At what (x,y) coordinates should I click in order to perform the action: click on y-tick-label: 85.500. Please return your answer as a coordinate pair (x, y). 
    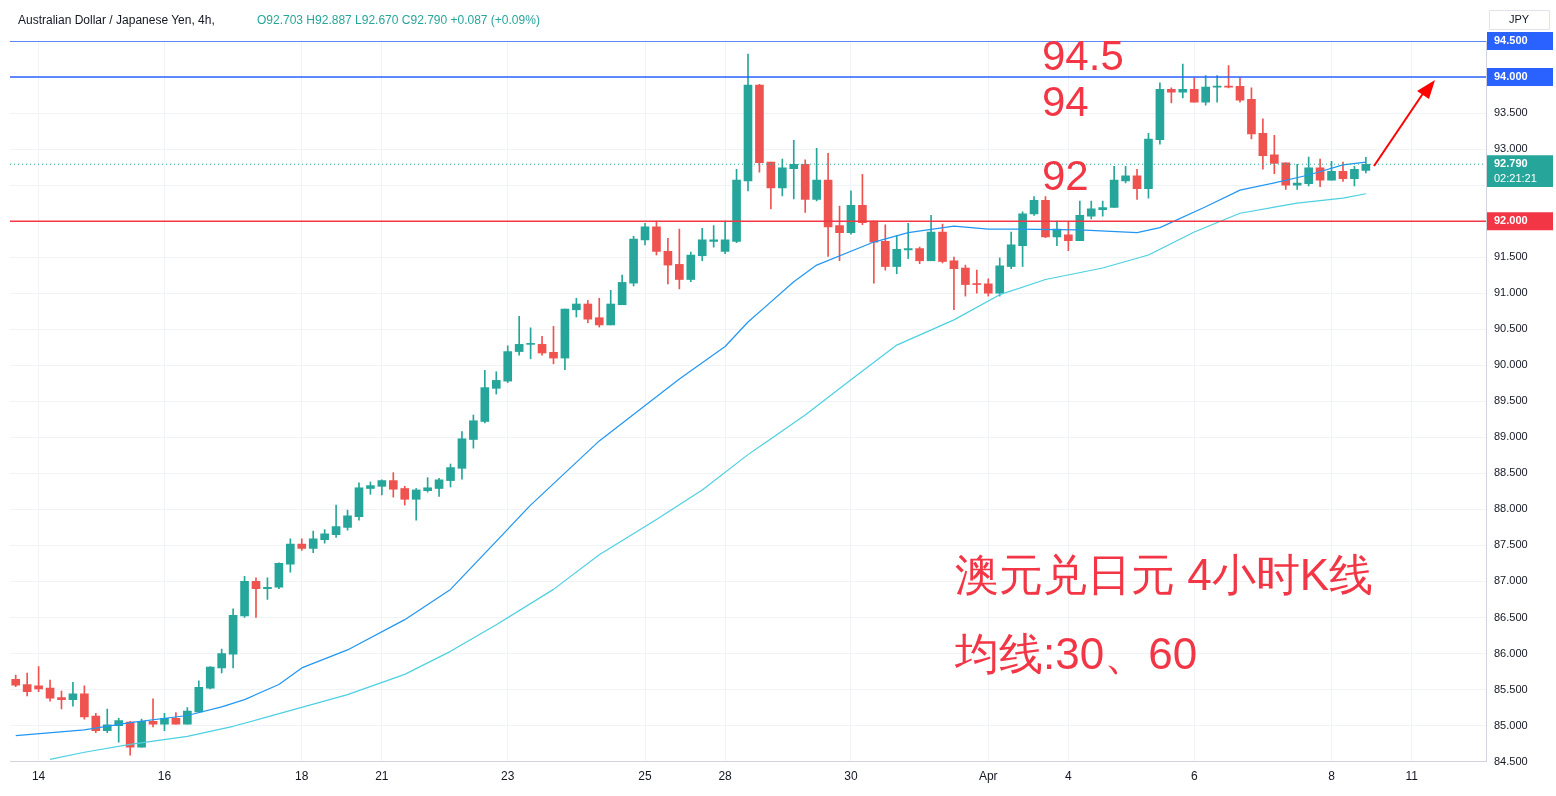
    Looking at the image, I should click on (1511, 688).